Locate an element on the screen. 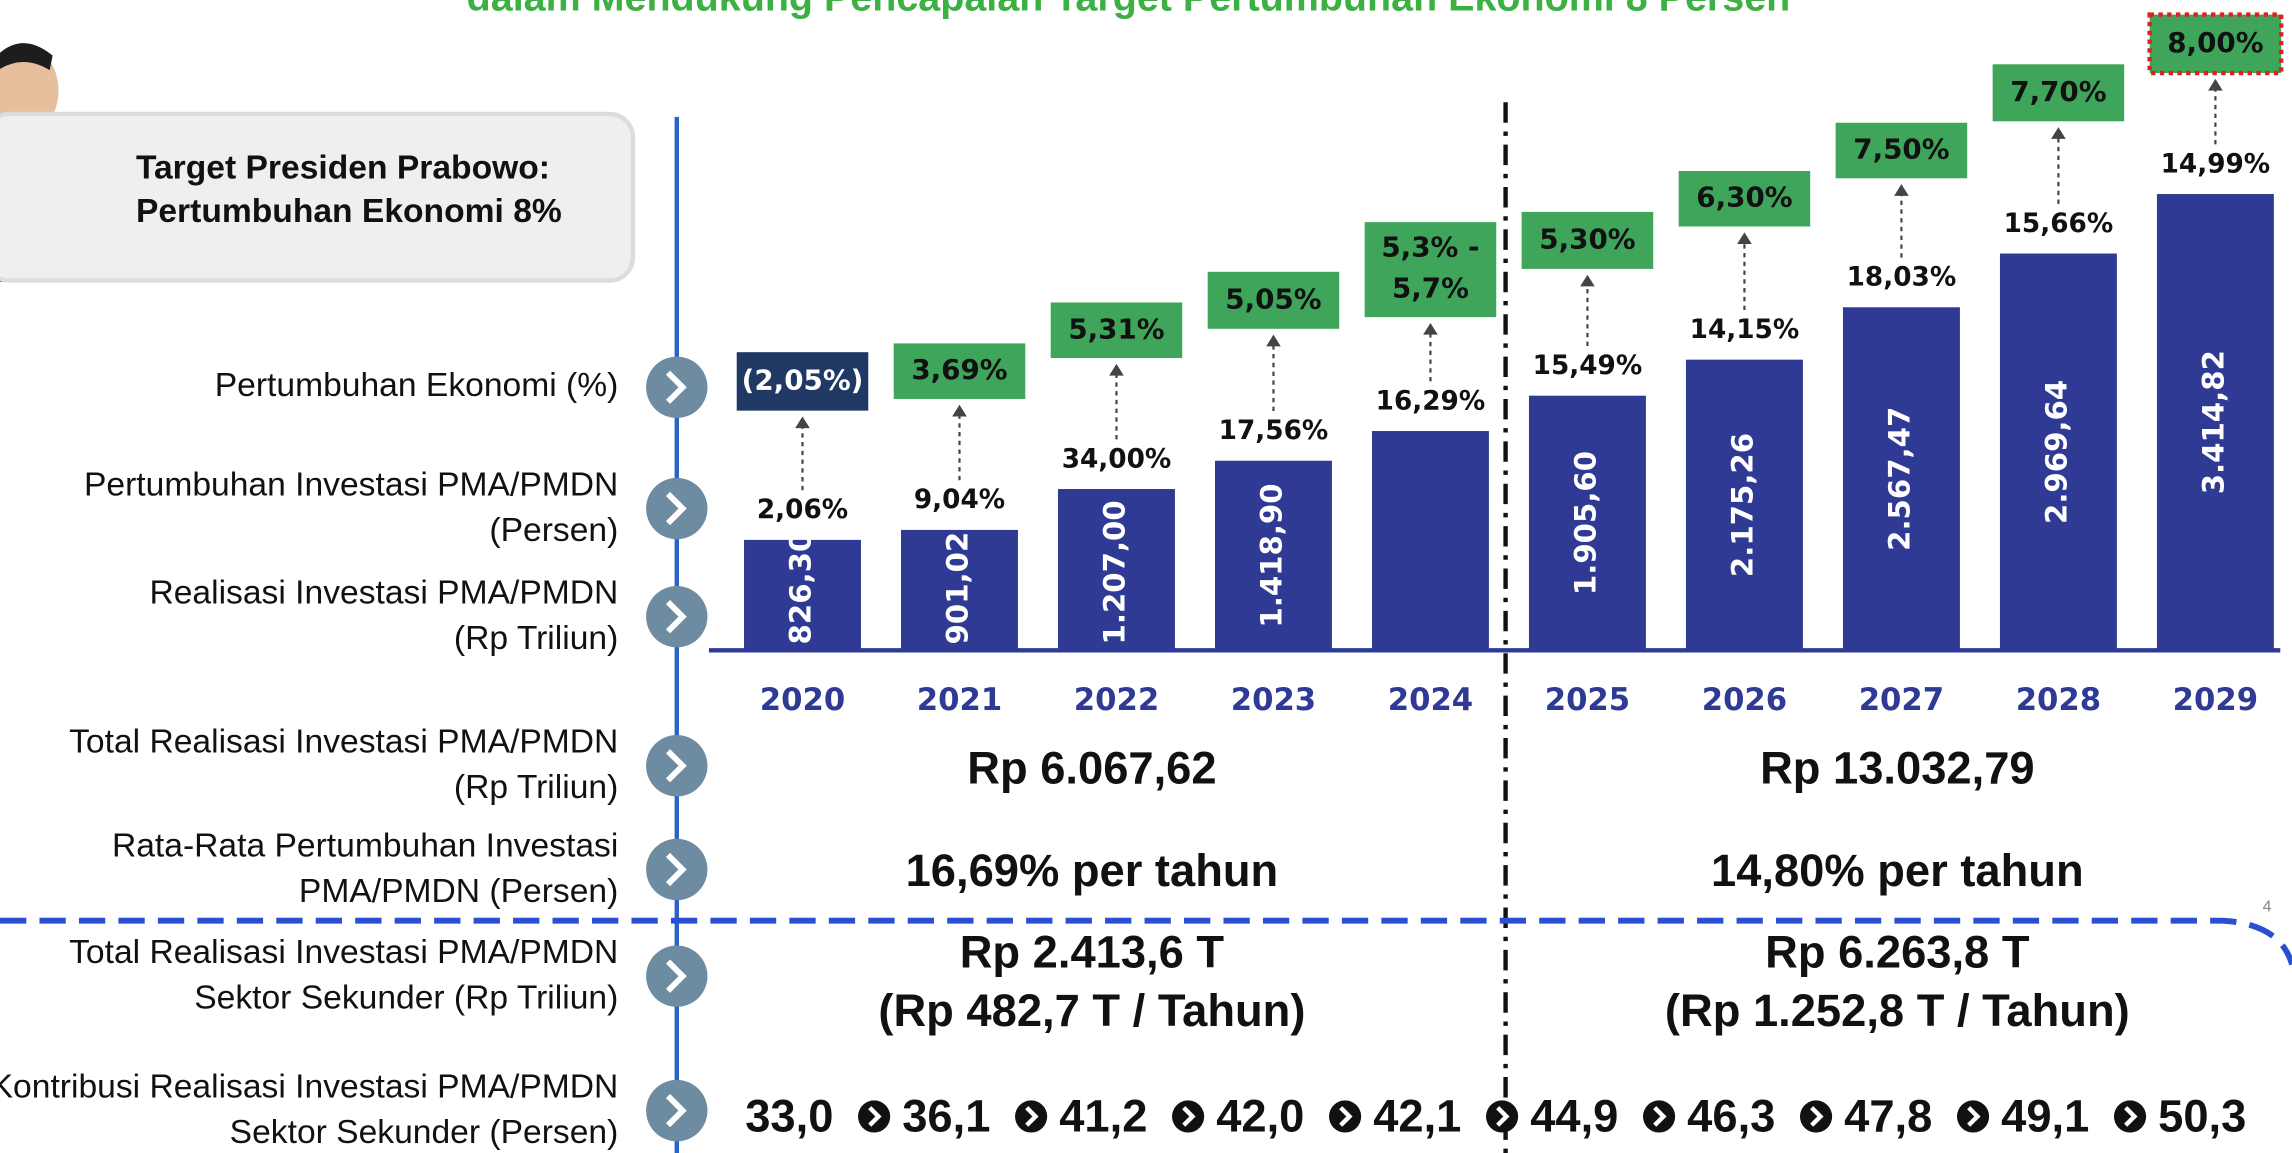 The height and width of the screenshot is (1153, 2292). secondary-share: 41,2 is located at coordinates (1103, 1115).